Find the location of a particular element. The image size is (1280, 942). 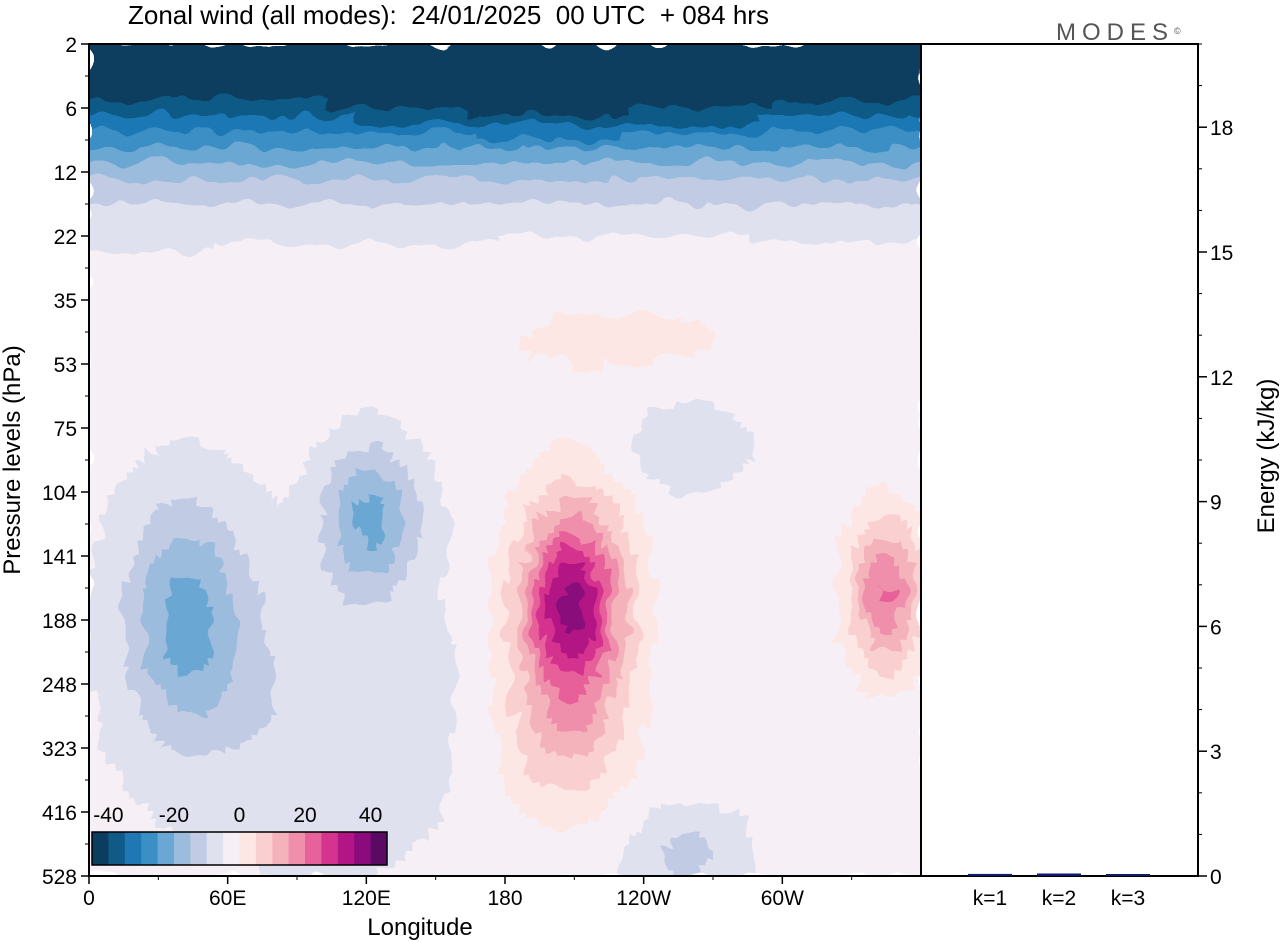

energy-tick-label: 9 is located at coordinates (1216, 503).